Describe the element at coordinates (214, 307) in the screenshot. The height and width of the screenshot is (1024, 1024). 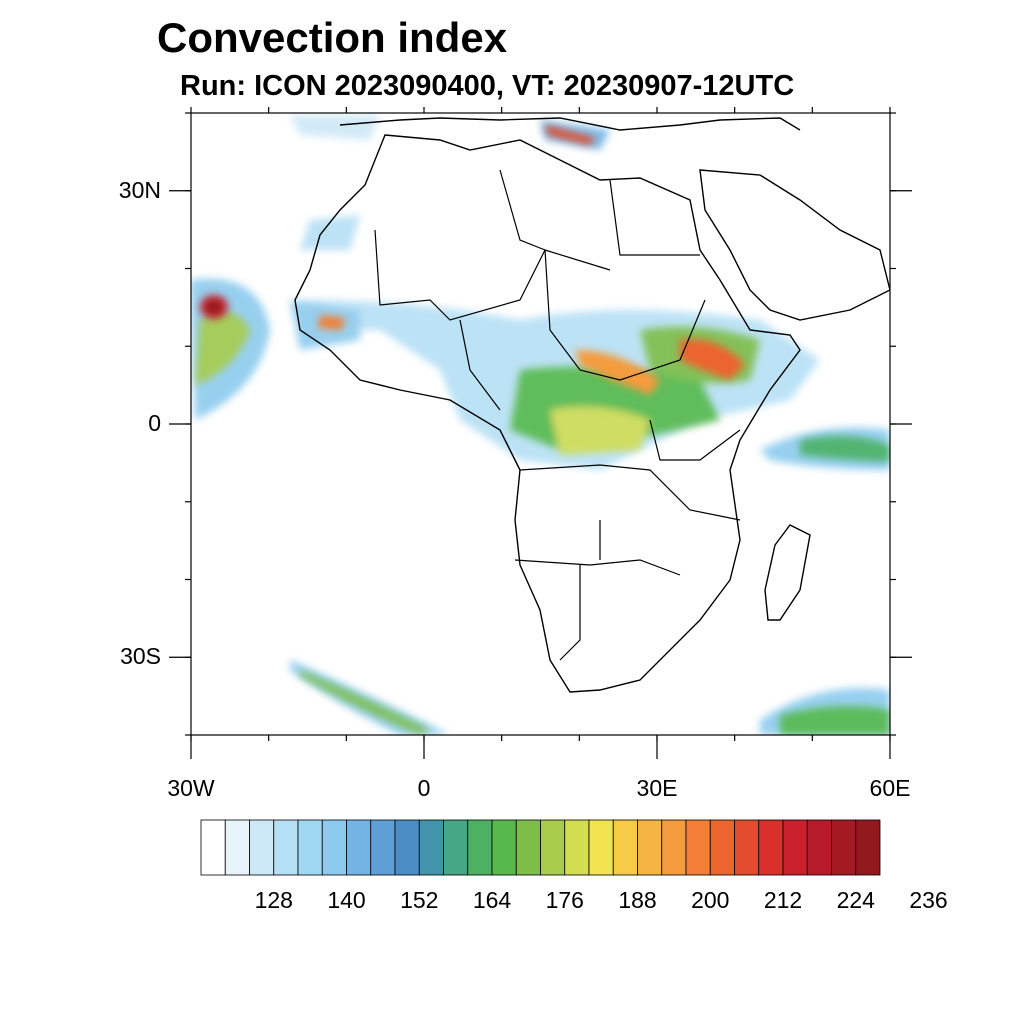
I see `cyclone-eye-ring` at that location.